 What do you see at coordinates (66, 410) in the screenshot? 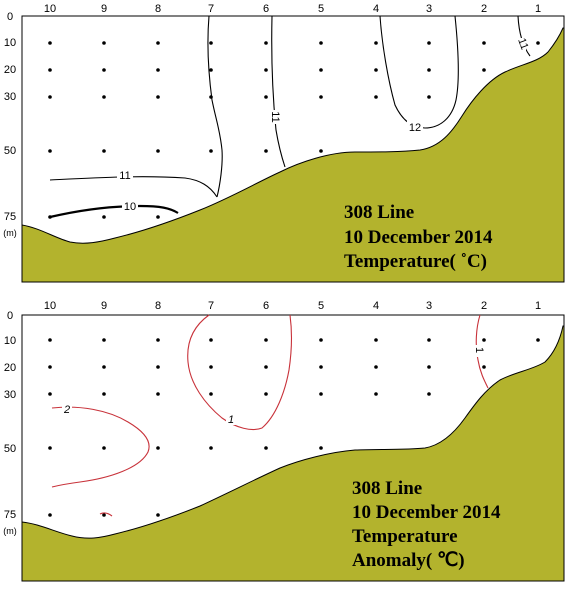
I see `contour-label: 2` at bounding box center [66, 410].